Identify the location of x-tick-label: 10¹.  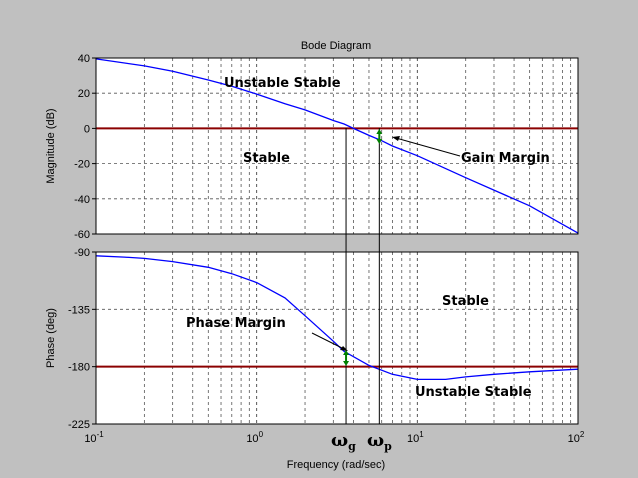
(415, 437).